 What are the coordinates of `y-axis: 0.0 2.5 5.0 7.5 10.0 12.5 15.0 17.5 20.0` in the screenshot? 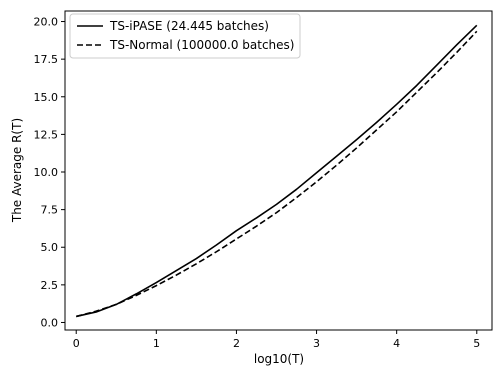 It's located at (49, 172).